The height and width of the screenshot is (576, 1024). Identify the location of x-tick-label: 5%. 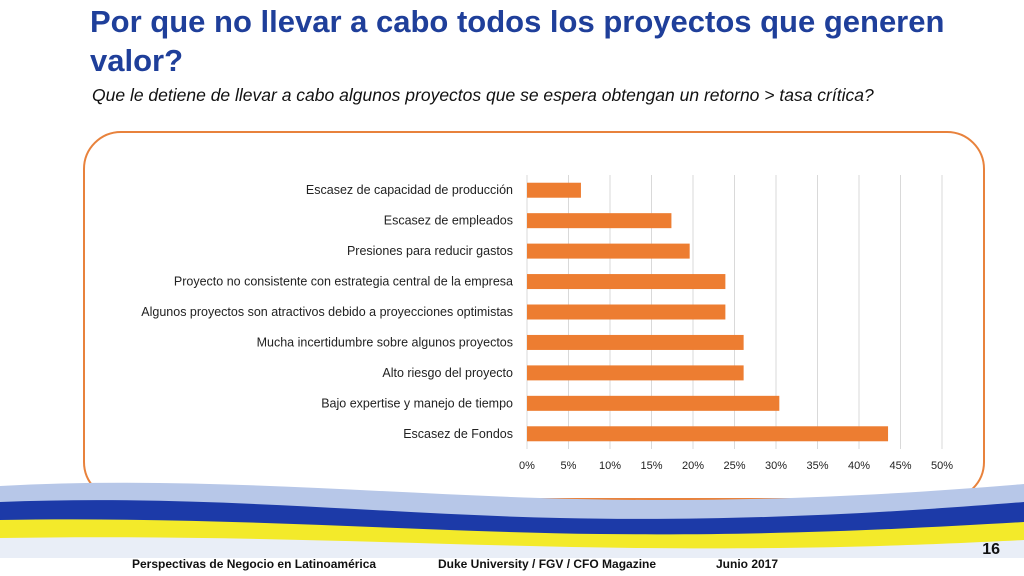
(569, 466).